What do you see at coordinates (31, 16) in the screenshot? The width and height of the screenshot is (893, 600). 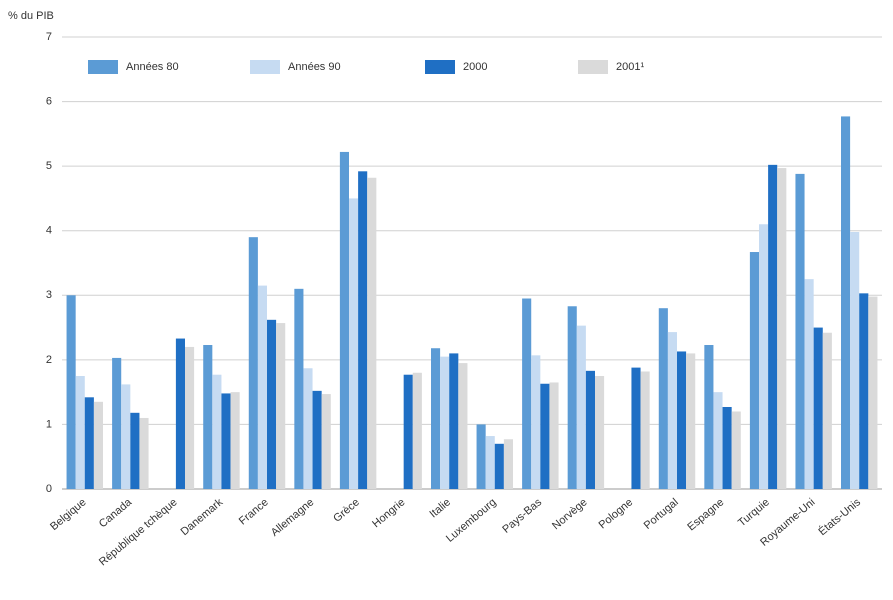 I see `y-axis-label: % du PIB` at bounding box center [31, 16].